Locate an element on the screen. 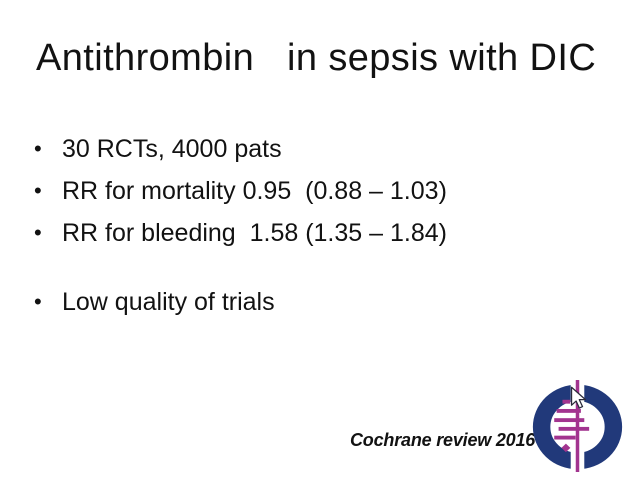 The height and width of the screenshot is (478, 638). slide-title: Antithrombin in sepsis with DIC is located at coordinates (316, 58).